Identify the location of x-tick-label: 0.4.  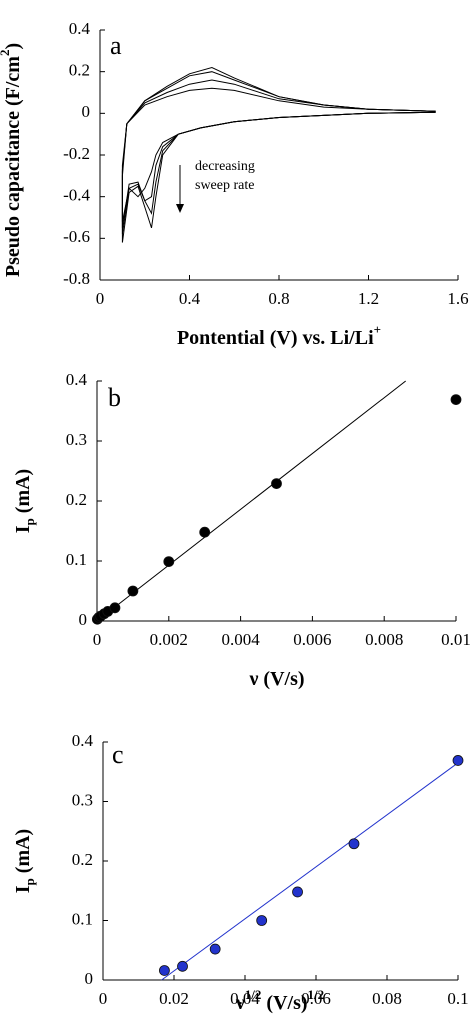
(190, 298).